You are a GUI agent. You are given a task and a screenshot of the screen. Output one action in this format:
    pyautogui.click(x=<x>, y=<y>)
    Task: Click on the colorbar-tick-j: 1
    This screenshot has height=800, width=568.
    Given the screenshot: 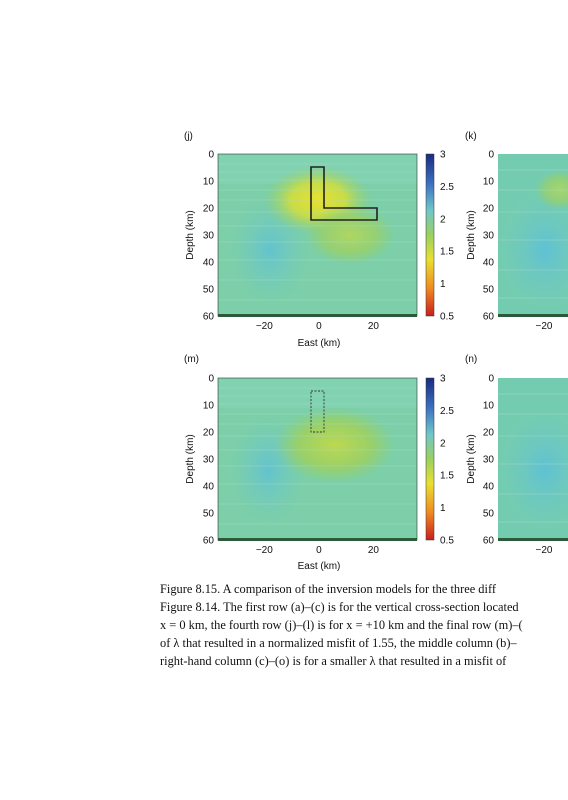 What is the action you would take?
    pyautogui.click(x=443, y=284)
    